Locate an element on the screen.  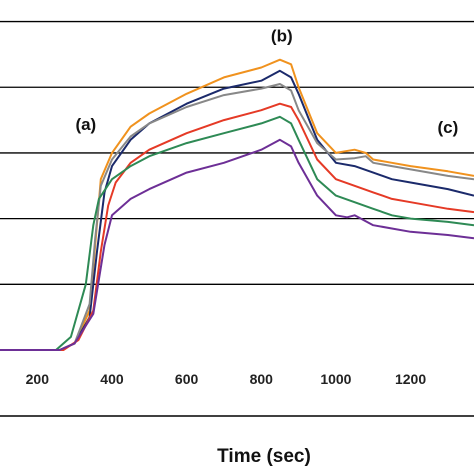
x-tick-label: 600 is located at coordinates (187, 379).